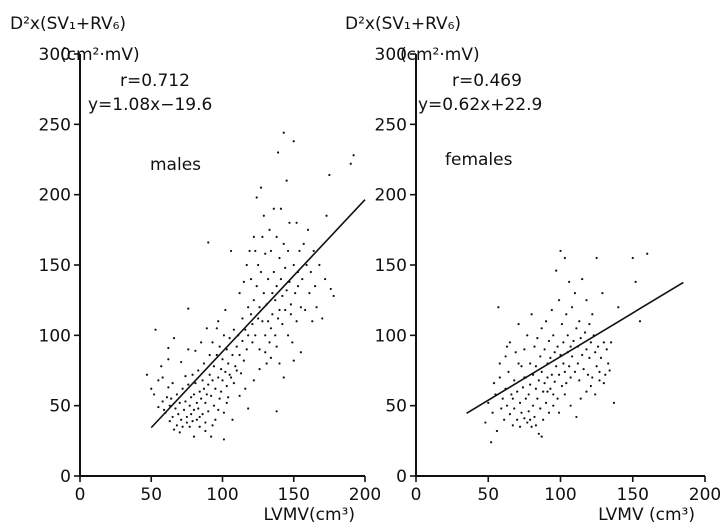 This screenshot has width=725, height=529. What do you see at coordinates (487, 81) in the screenshot?
I see `correlation-label: r=0.469` at bounding box center [487, 81].